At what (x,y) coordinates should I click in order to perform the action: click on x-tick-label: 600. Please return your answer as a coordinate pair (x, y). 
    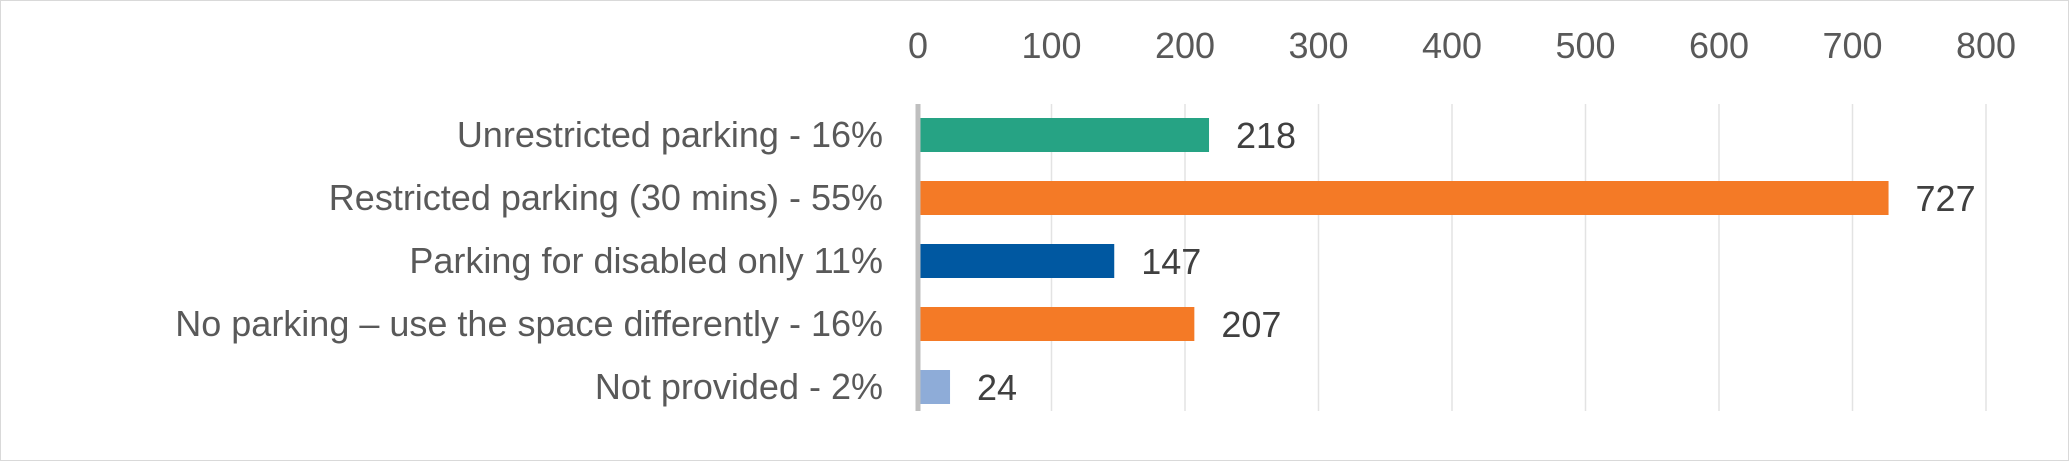
    Looking at the image, I should click on (1719, 45).